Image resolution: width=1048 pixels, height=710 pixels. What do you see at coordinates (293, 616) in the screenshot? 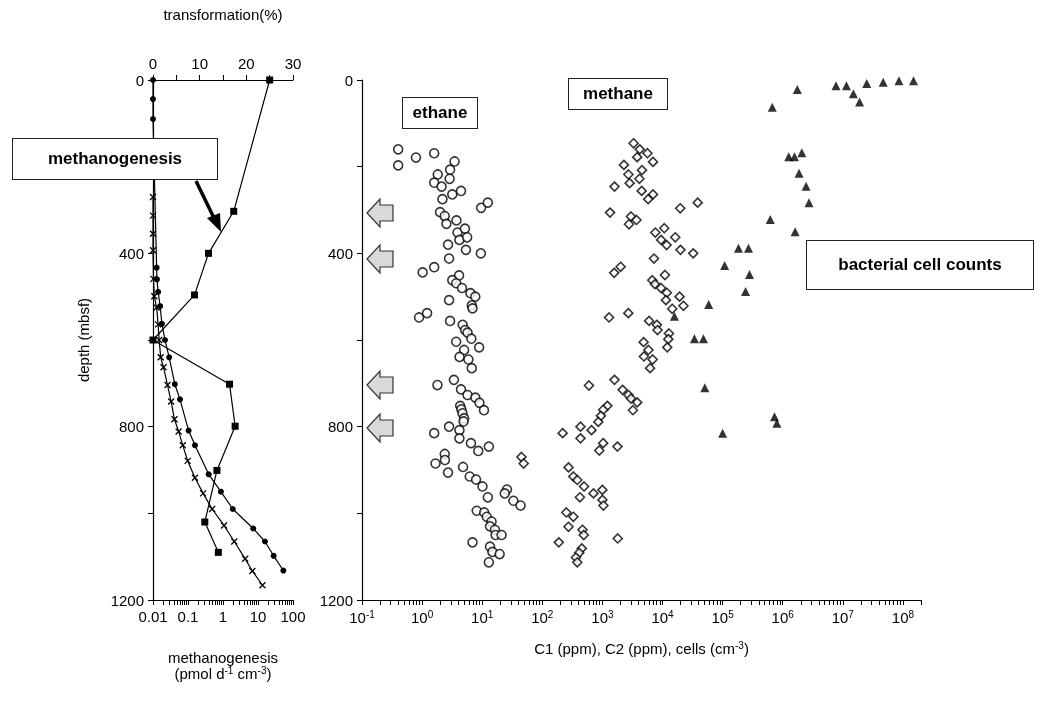
I see `x-tick-label: 100` at bounding box center [293, 616].